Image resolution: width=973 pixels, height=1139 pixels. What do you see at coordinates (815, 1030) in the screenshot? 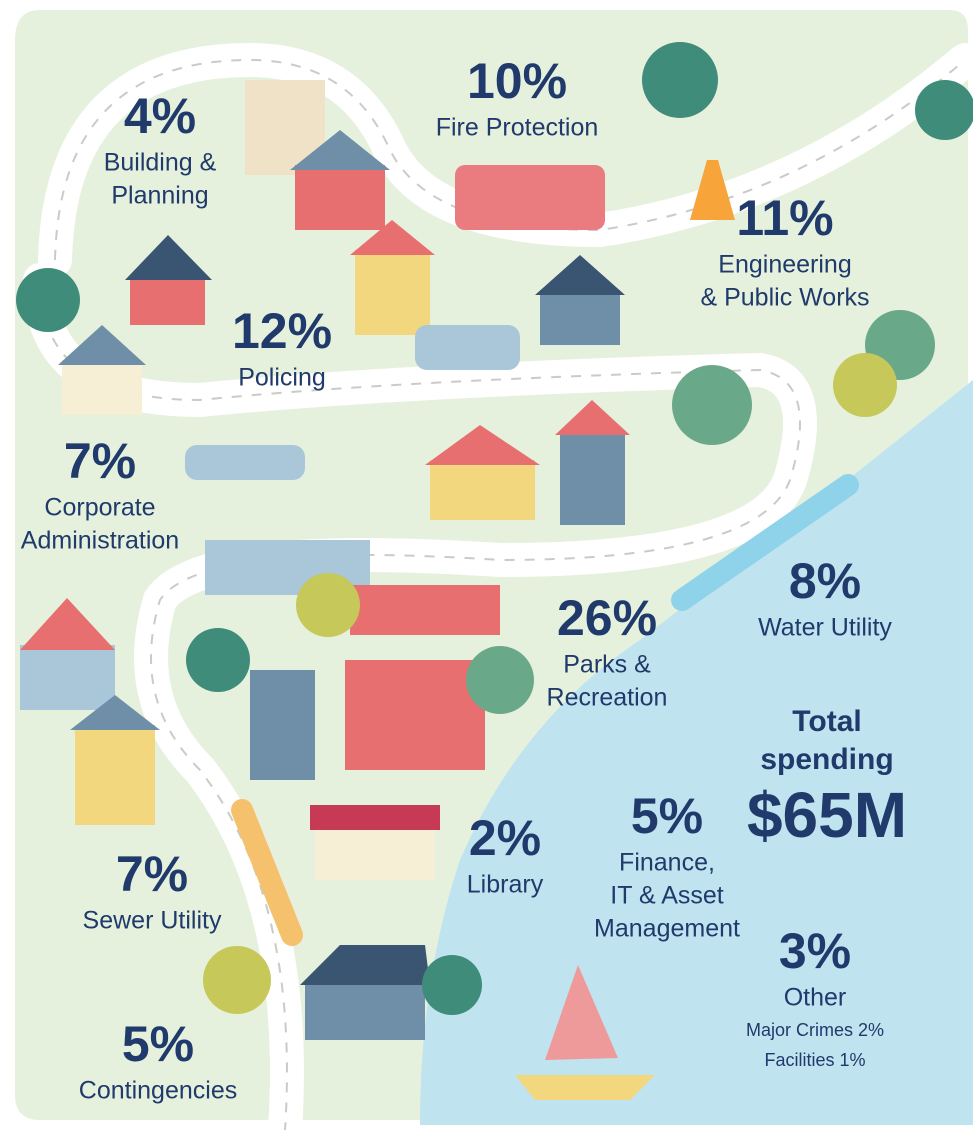
I see `breakdown: Major Crimes 2%` at bounding box center [815, 1030].